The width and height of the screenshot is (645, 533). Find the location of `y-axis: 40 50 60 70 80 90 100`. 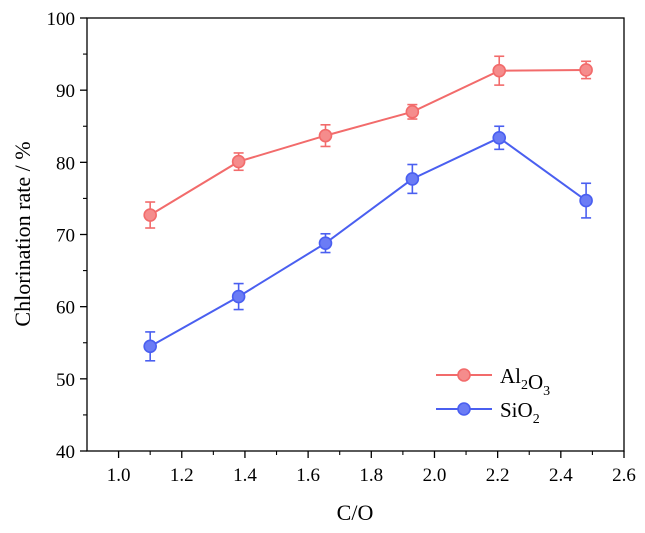

y-axis: 40 50 60 70 80 90 100 is located at coordinates (67, 236).